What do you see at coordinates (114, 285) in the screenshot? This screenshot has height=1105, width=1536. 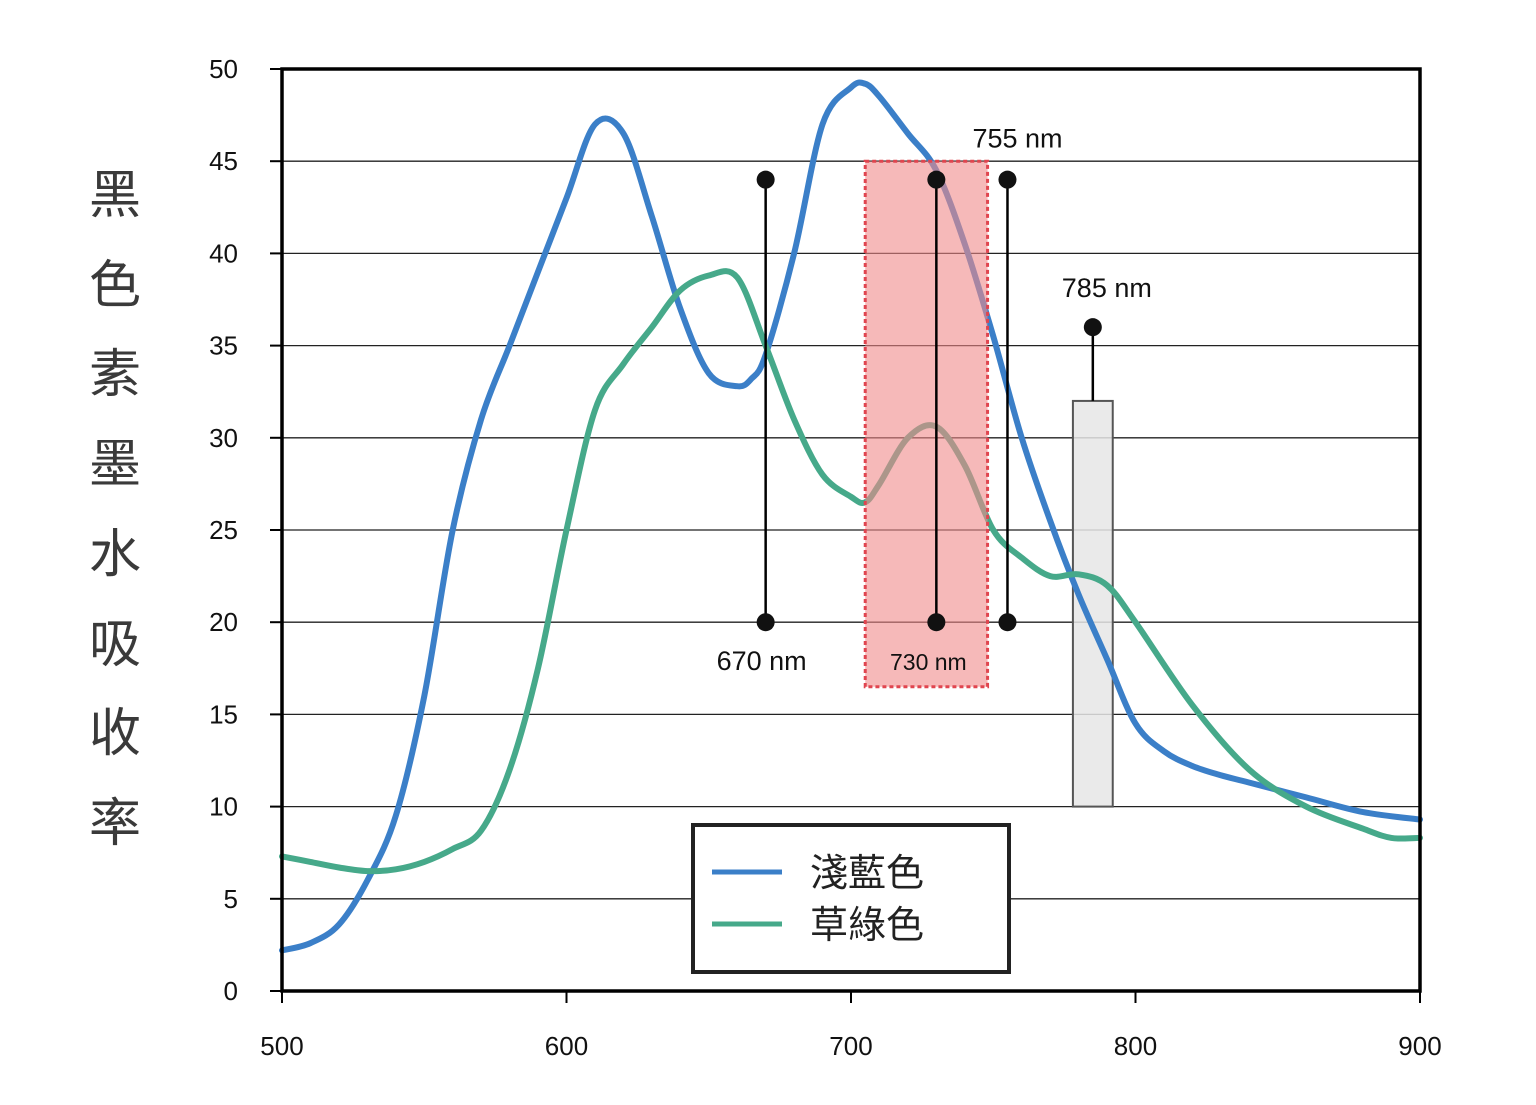 I see `y-axis-label-char: 色` at bounding box center [114, 285].